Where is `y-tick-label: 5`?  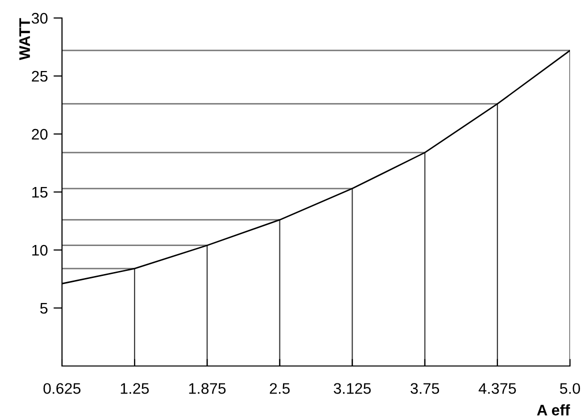
y-tick-label: 5 is located at coordinates (44, 308).